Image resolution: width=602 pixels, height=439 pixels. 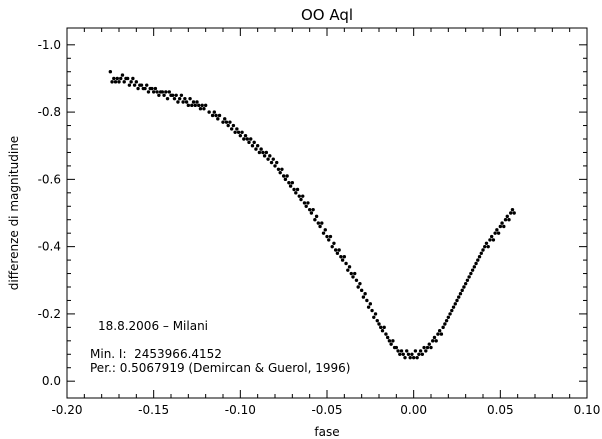 What do you see at coordinates (587, 410) in the screenshot?
I see `x-tick-label: 0.10` at bounding box center [587, 410].